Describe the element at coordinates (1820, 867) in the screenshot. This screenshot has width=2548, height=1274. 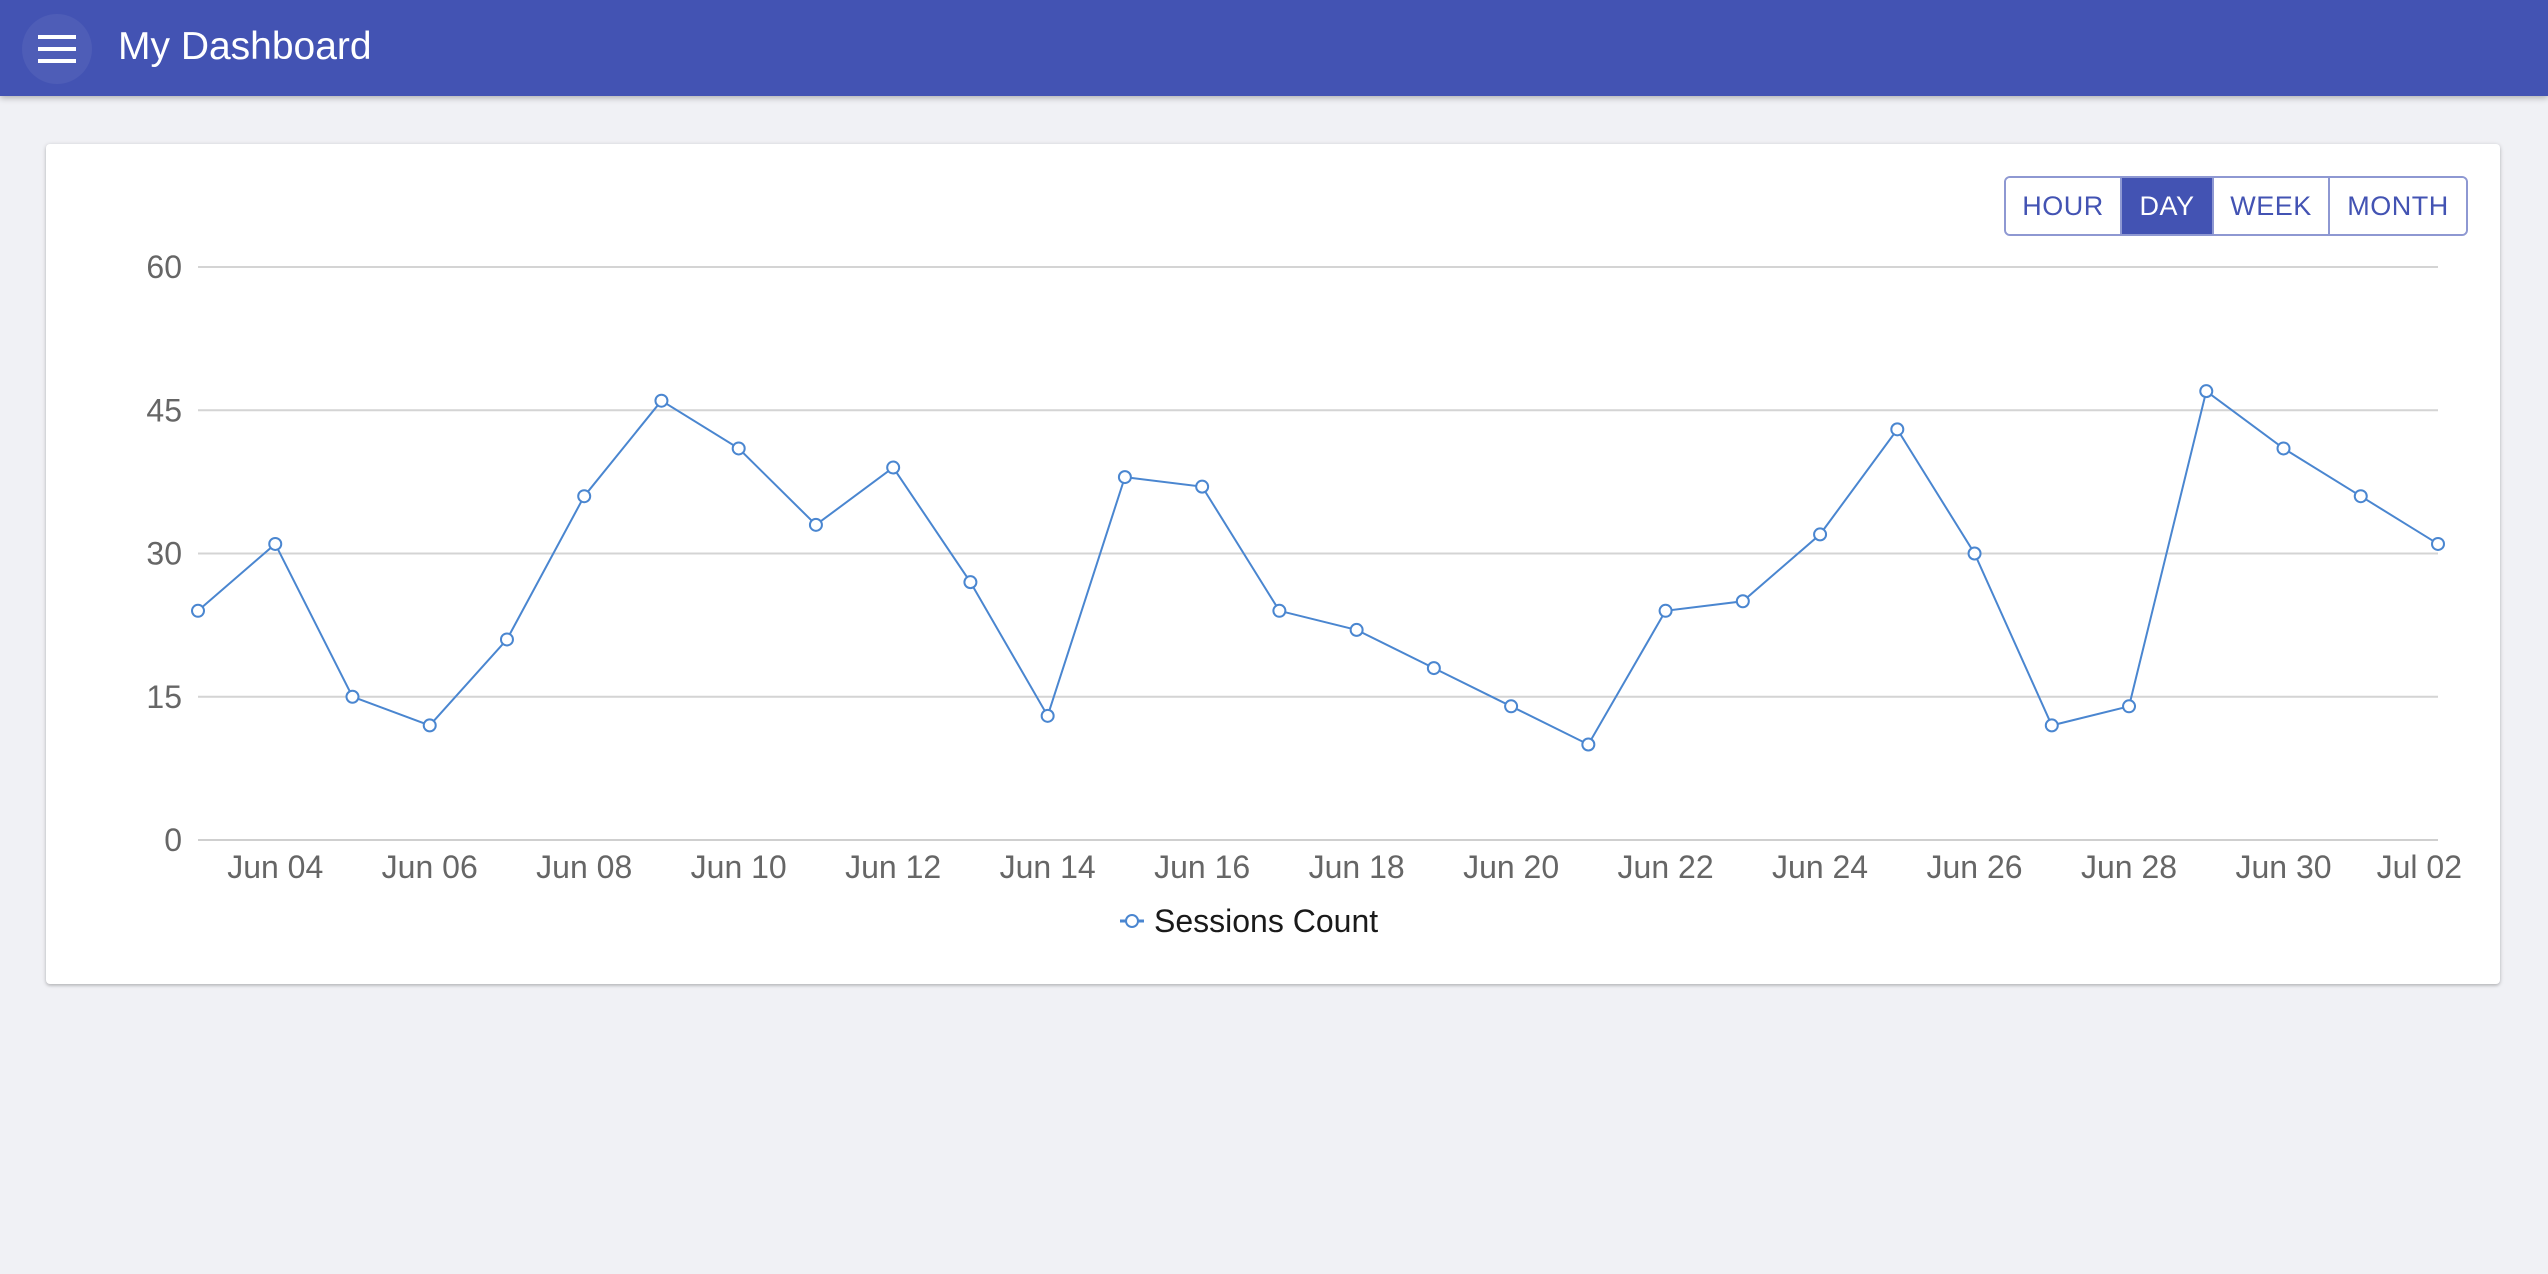
I see `x-tick-label: Jun 24` at that location.